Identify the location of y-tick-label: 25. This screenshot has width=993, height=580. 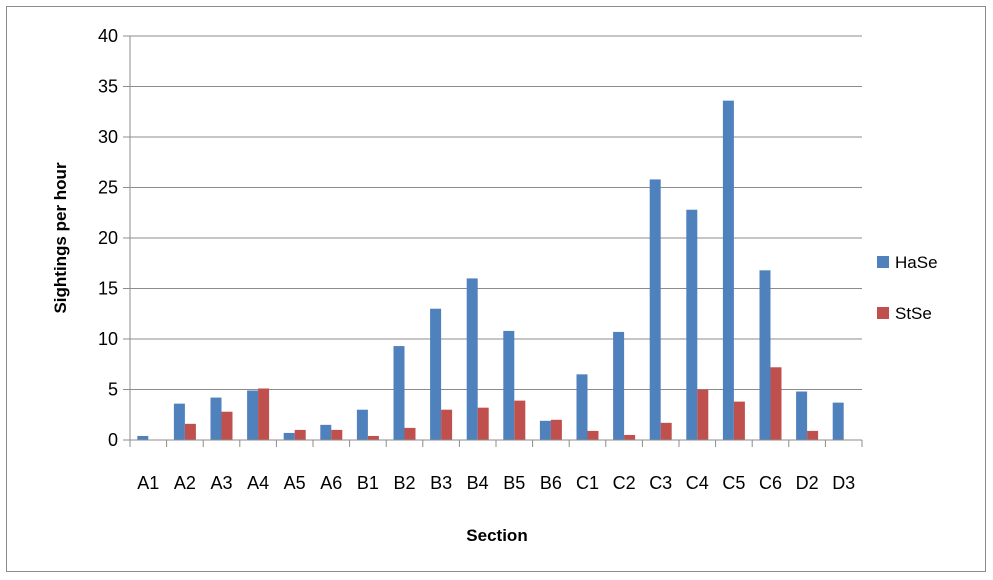
(108, 188).